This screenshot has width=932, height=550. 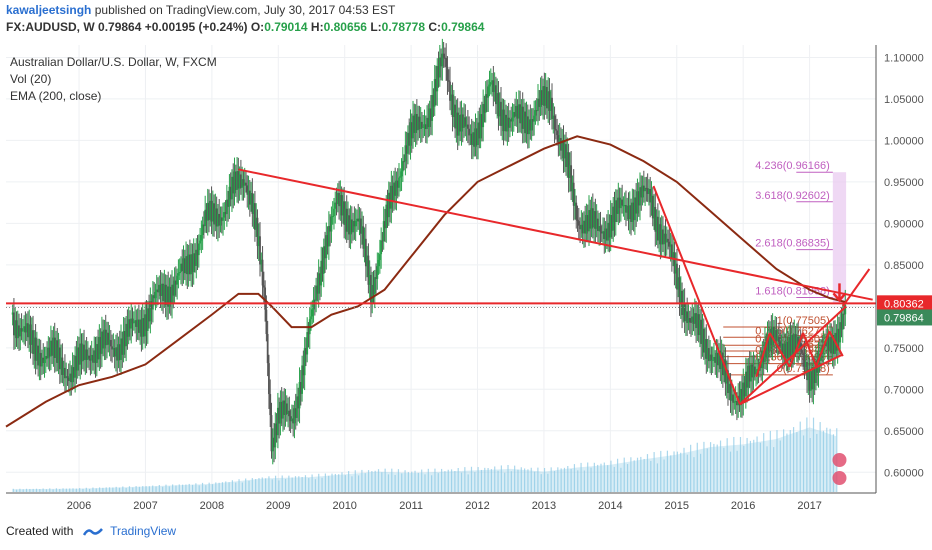 What do you see at coordinates (56, 96) in the screenshot?
I see `legend-ema: EMA (200, close)` at bounding box center [56, 96].